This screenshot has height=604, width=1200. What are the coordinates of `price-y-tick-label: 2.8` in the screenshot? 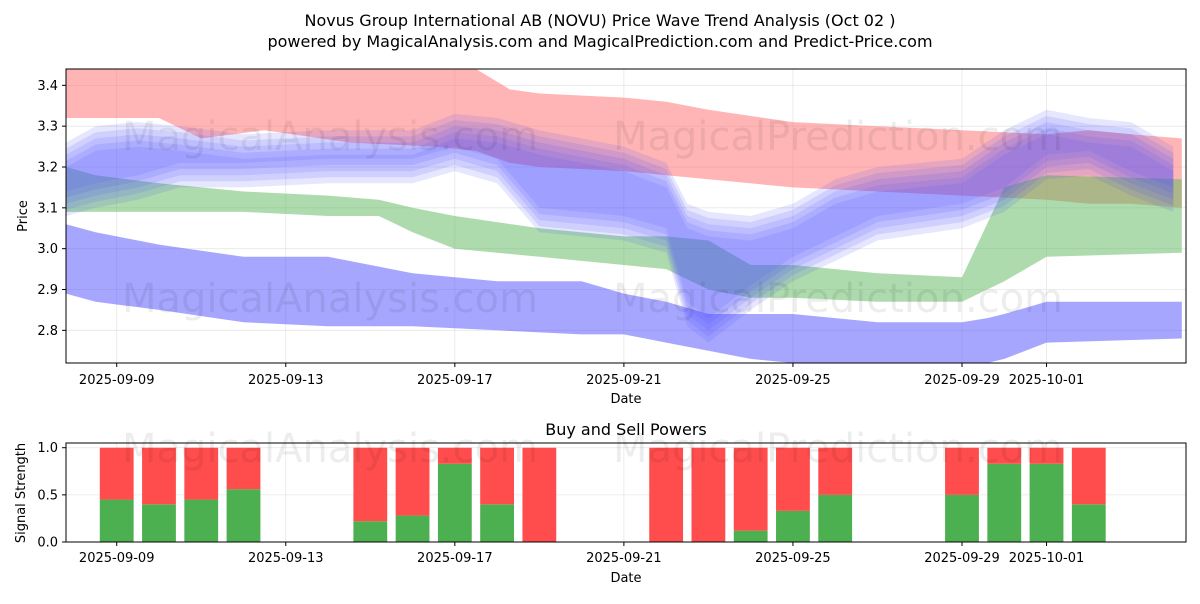 It's located at (47, 331).